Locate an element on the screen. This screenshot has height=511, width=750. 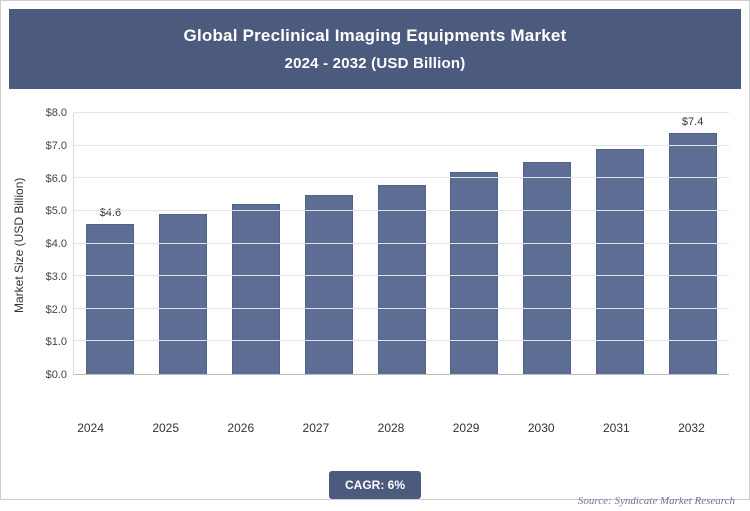
bar-slot-2032: $7.4 is located at coordinates (692, 243).